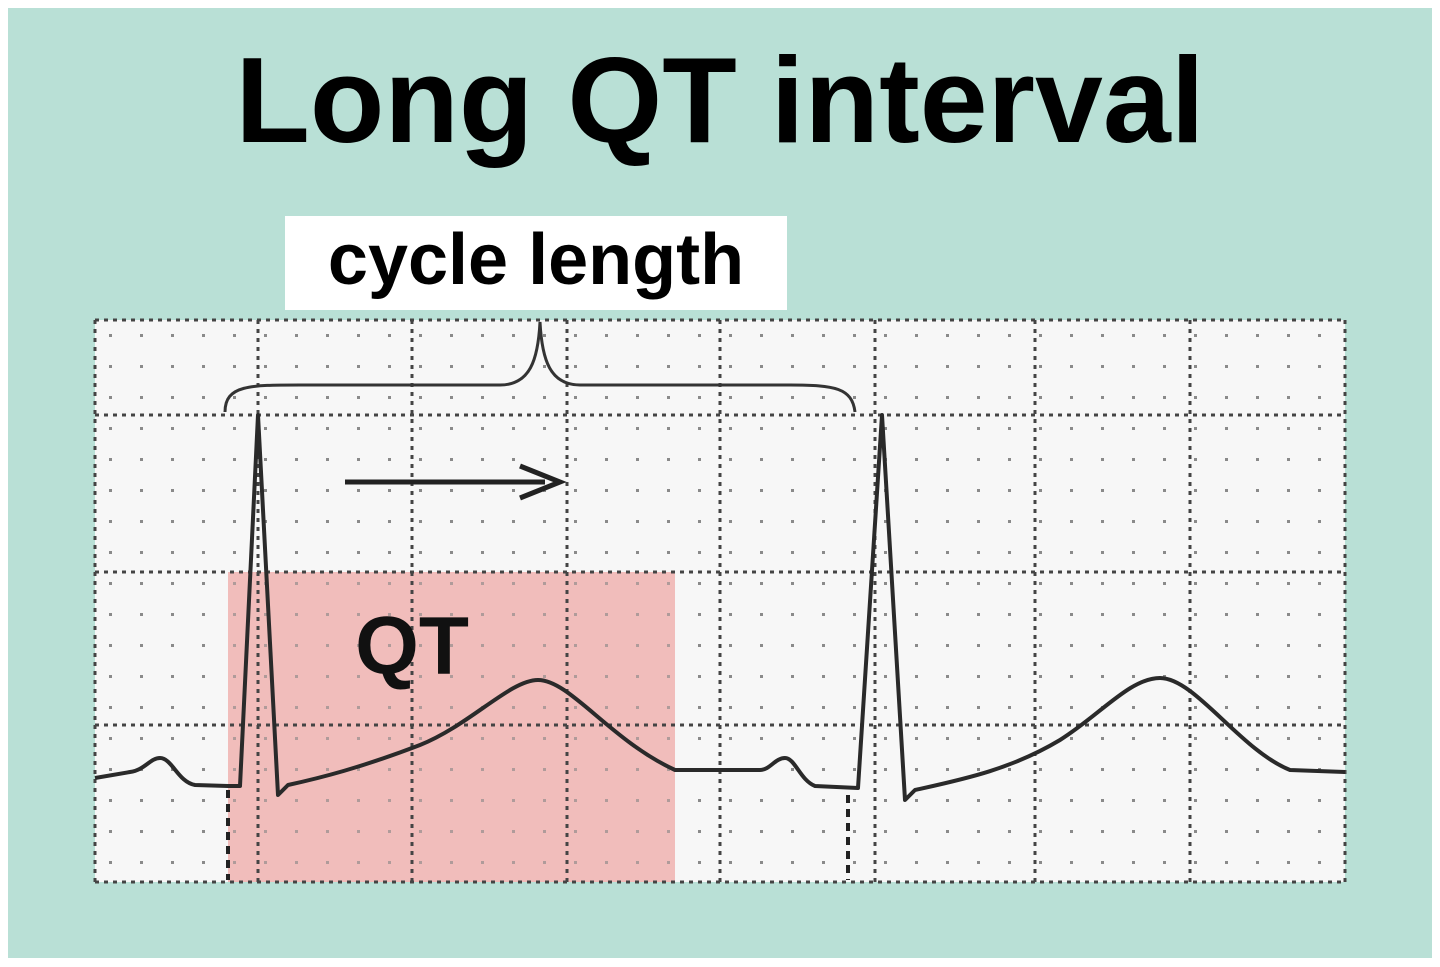  I want to click on cycle-length-label: cycle length, so click(536, 260).